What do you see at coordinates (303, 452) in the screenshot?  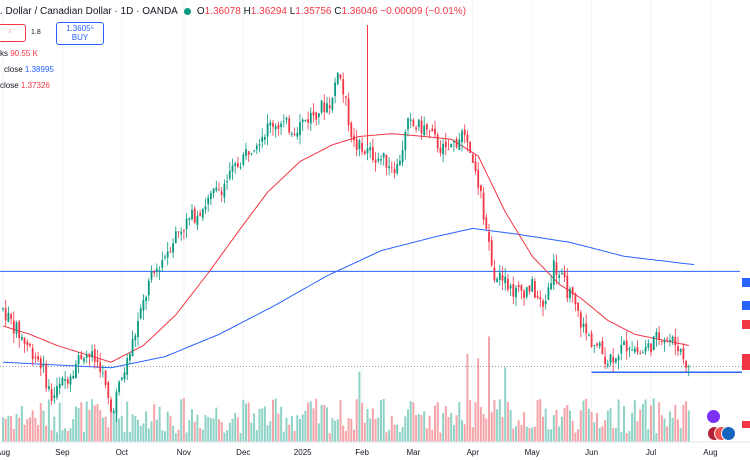 I see `x-tick-label-5: 2025` at bounding box center [303, 452].